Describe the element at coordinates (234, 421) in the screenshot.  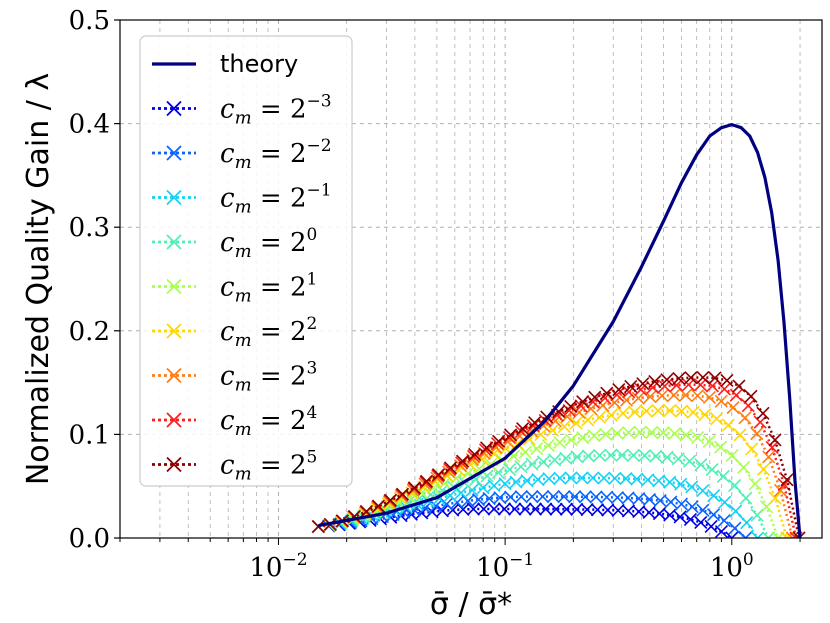
I see `legend-item: cm = 24` at that location.